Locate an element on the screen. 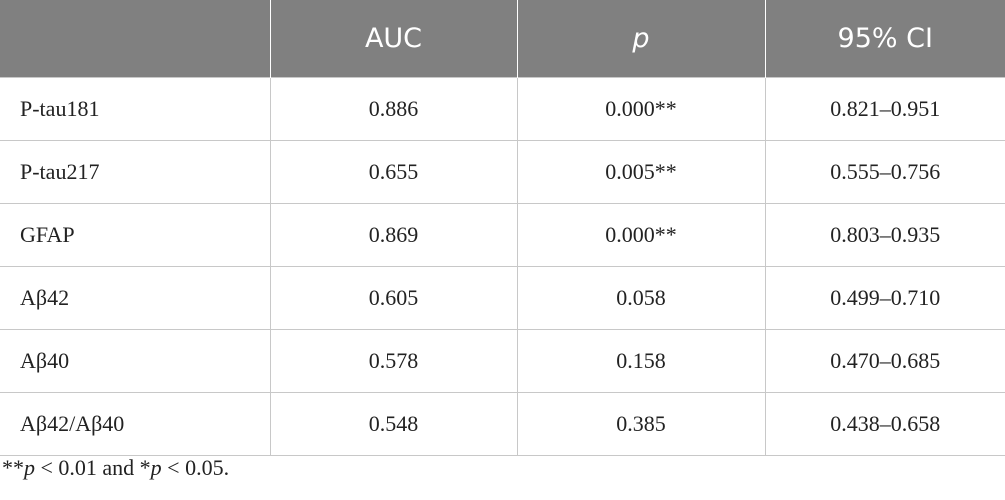  table-cell: 0.499–0.710 is located at coordinates (884, 298).